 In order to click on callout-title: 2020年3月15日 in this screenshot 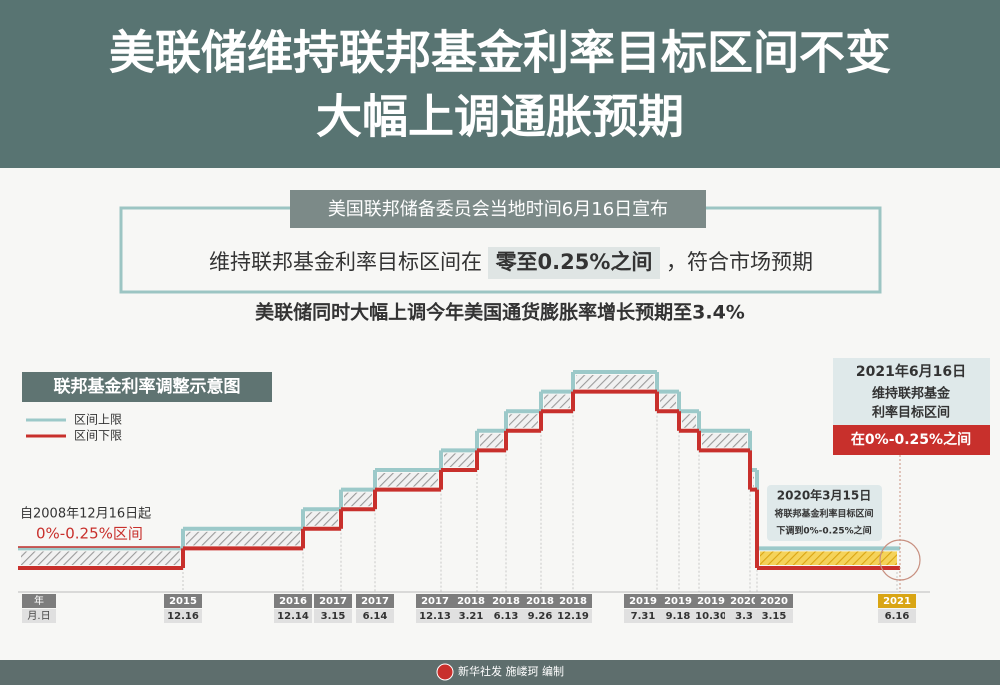, I will do `click(824, 495)`.